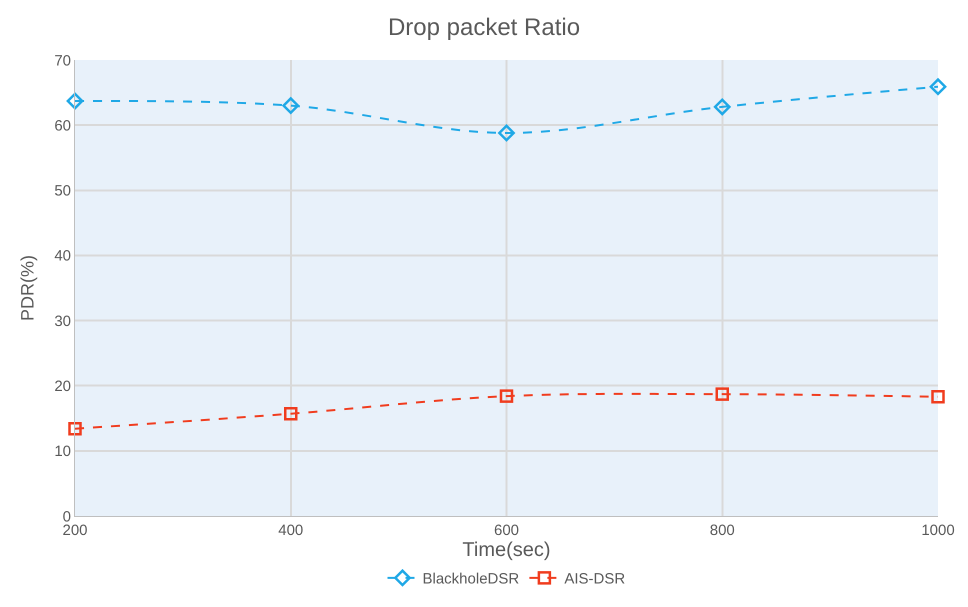  What do you see at coordinates (484, 28) in the screenshot?
I see `chart-title: Drop packet Ratio` at bounding box center [484, 28].